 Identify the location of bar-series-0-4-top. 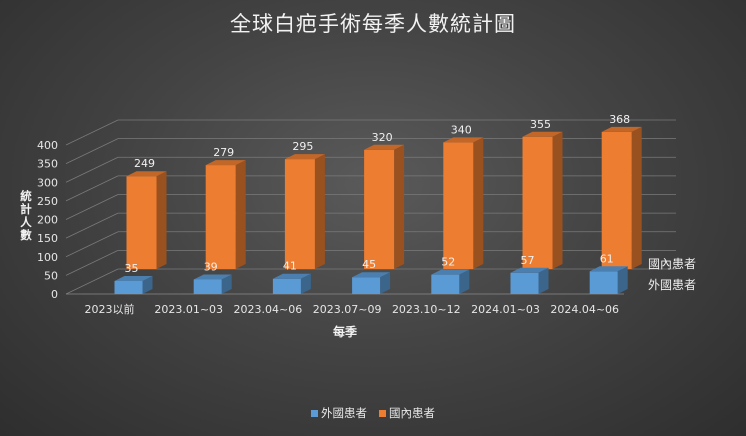
(450, 272).